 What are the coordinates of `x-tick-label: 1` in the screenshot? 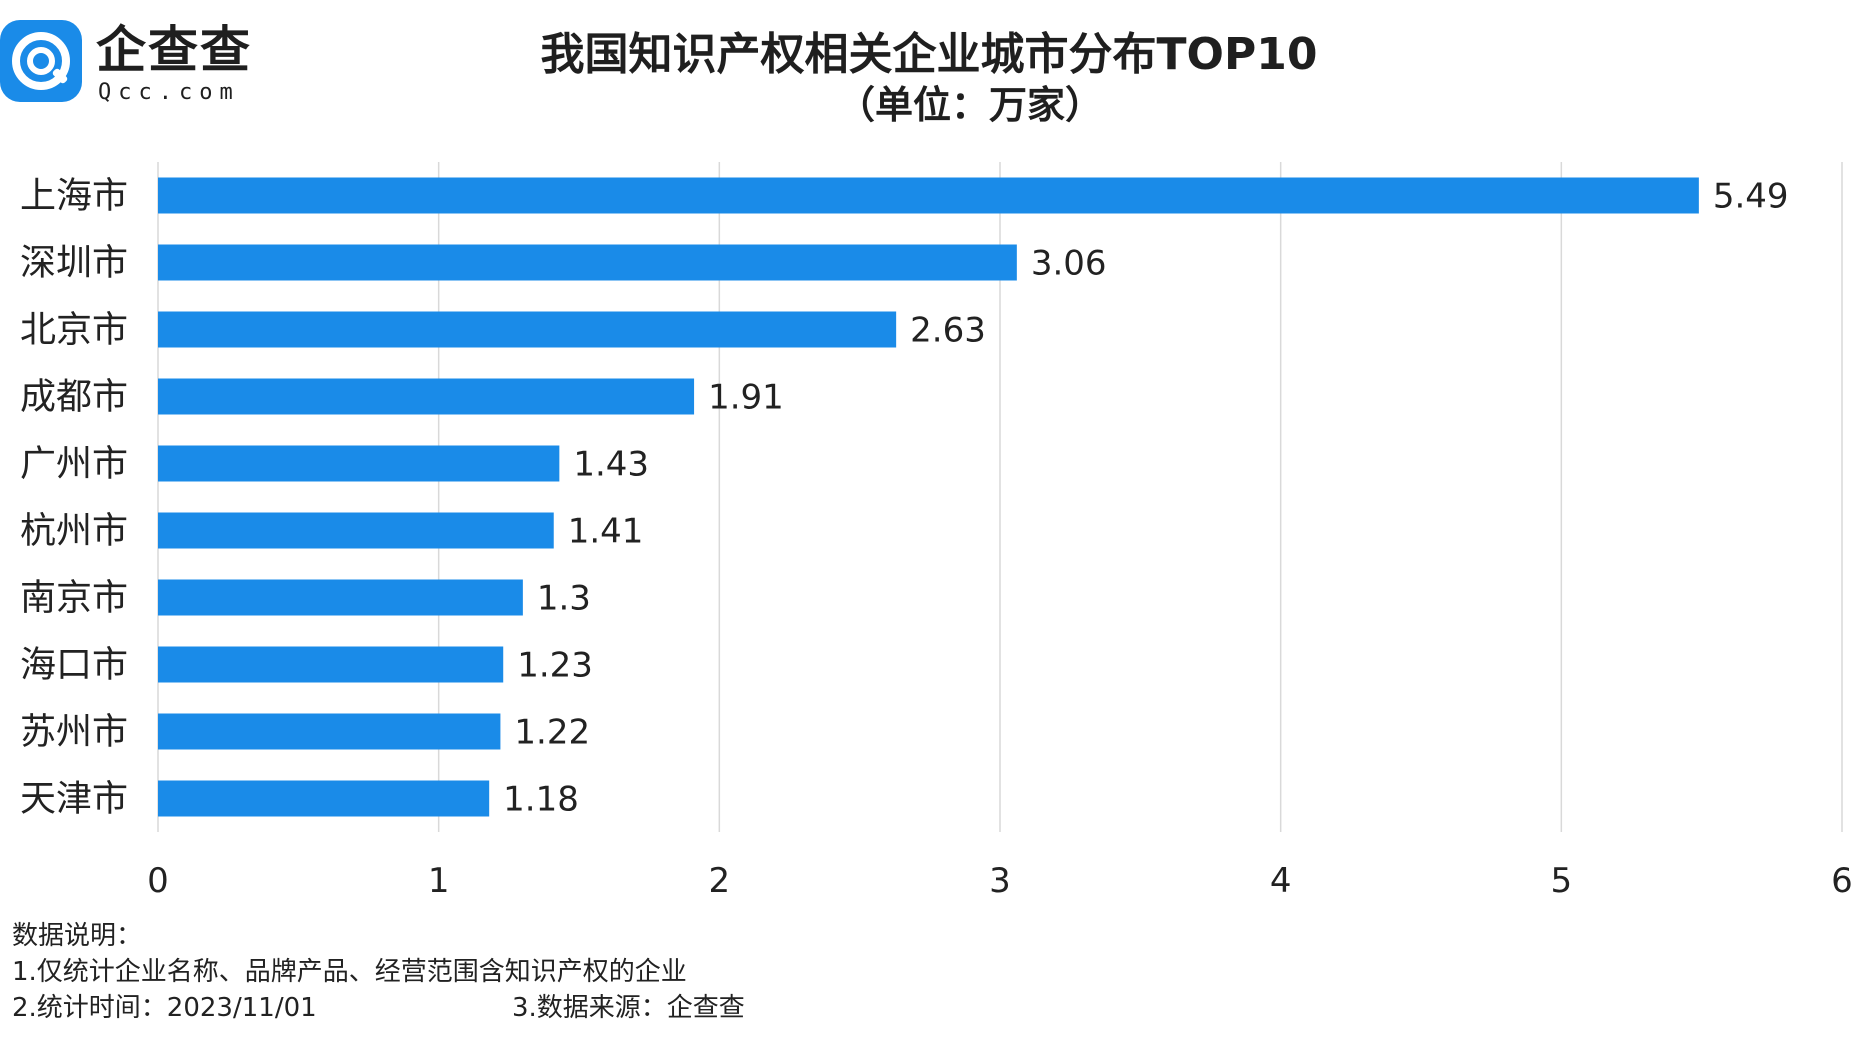 It's located at (439, 881).